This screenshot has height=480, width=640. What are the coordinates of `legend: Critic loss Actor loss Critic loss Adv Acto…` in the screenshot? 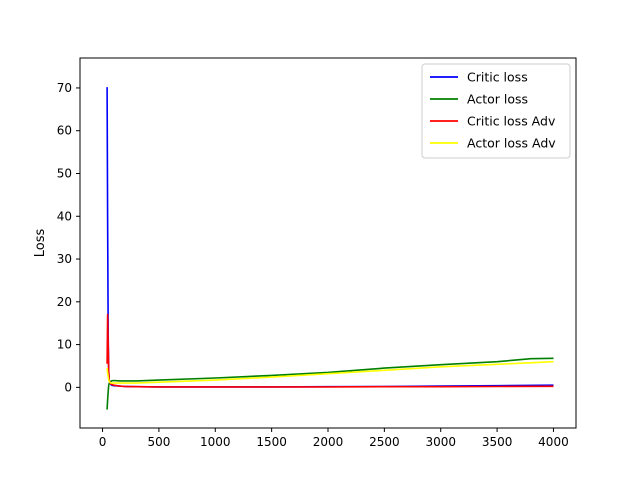 It's located at (496, 111).